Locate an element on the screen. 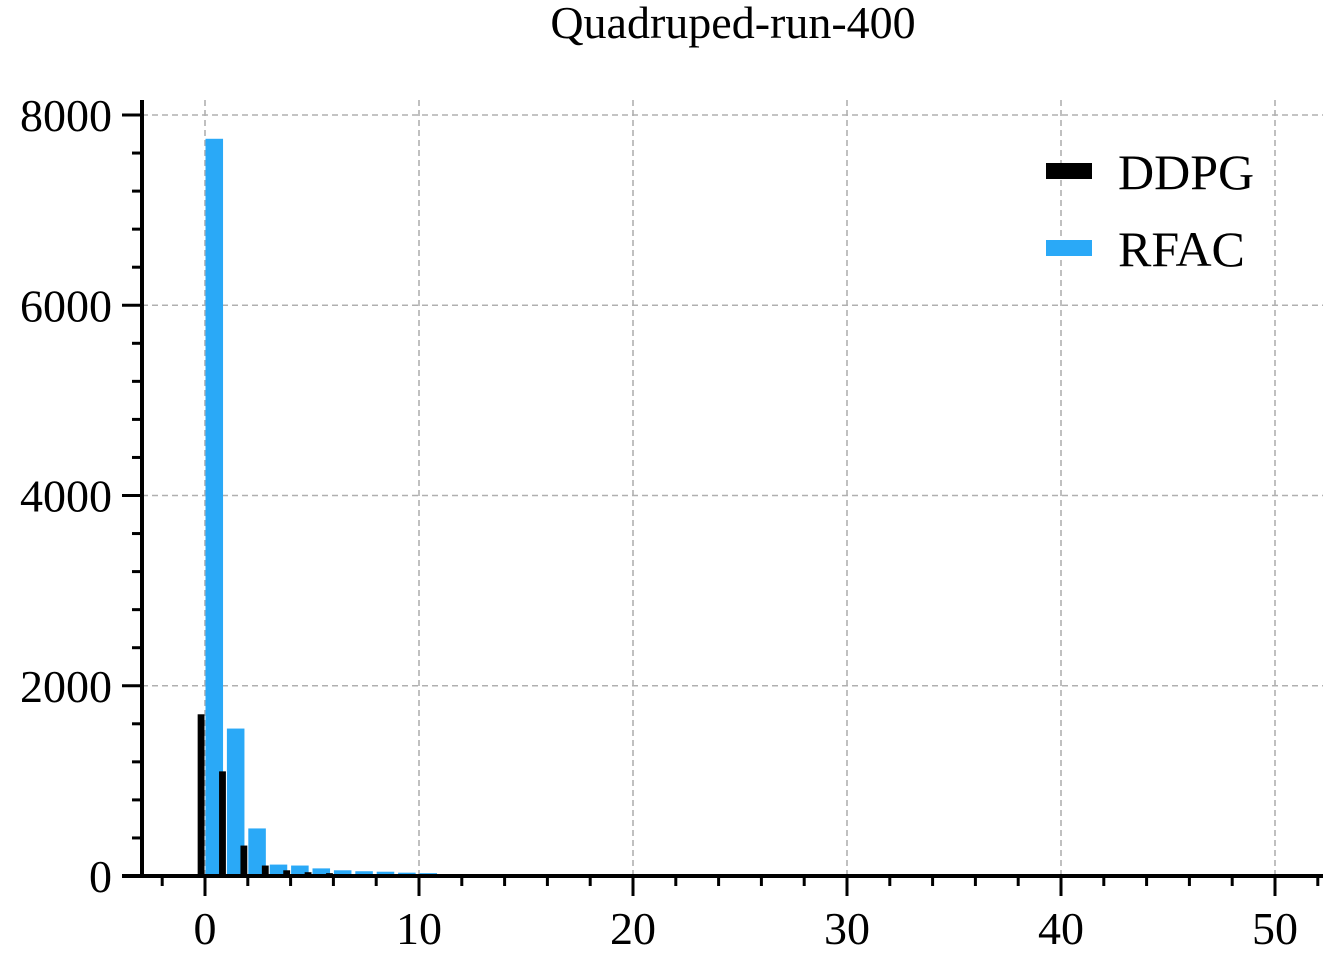  x-tick-label: 0 is located at coordinates (205, 928).